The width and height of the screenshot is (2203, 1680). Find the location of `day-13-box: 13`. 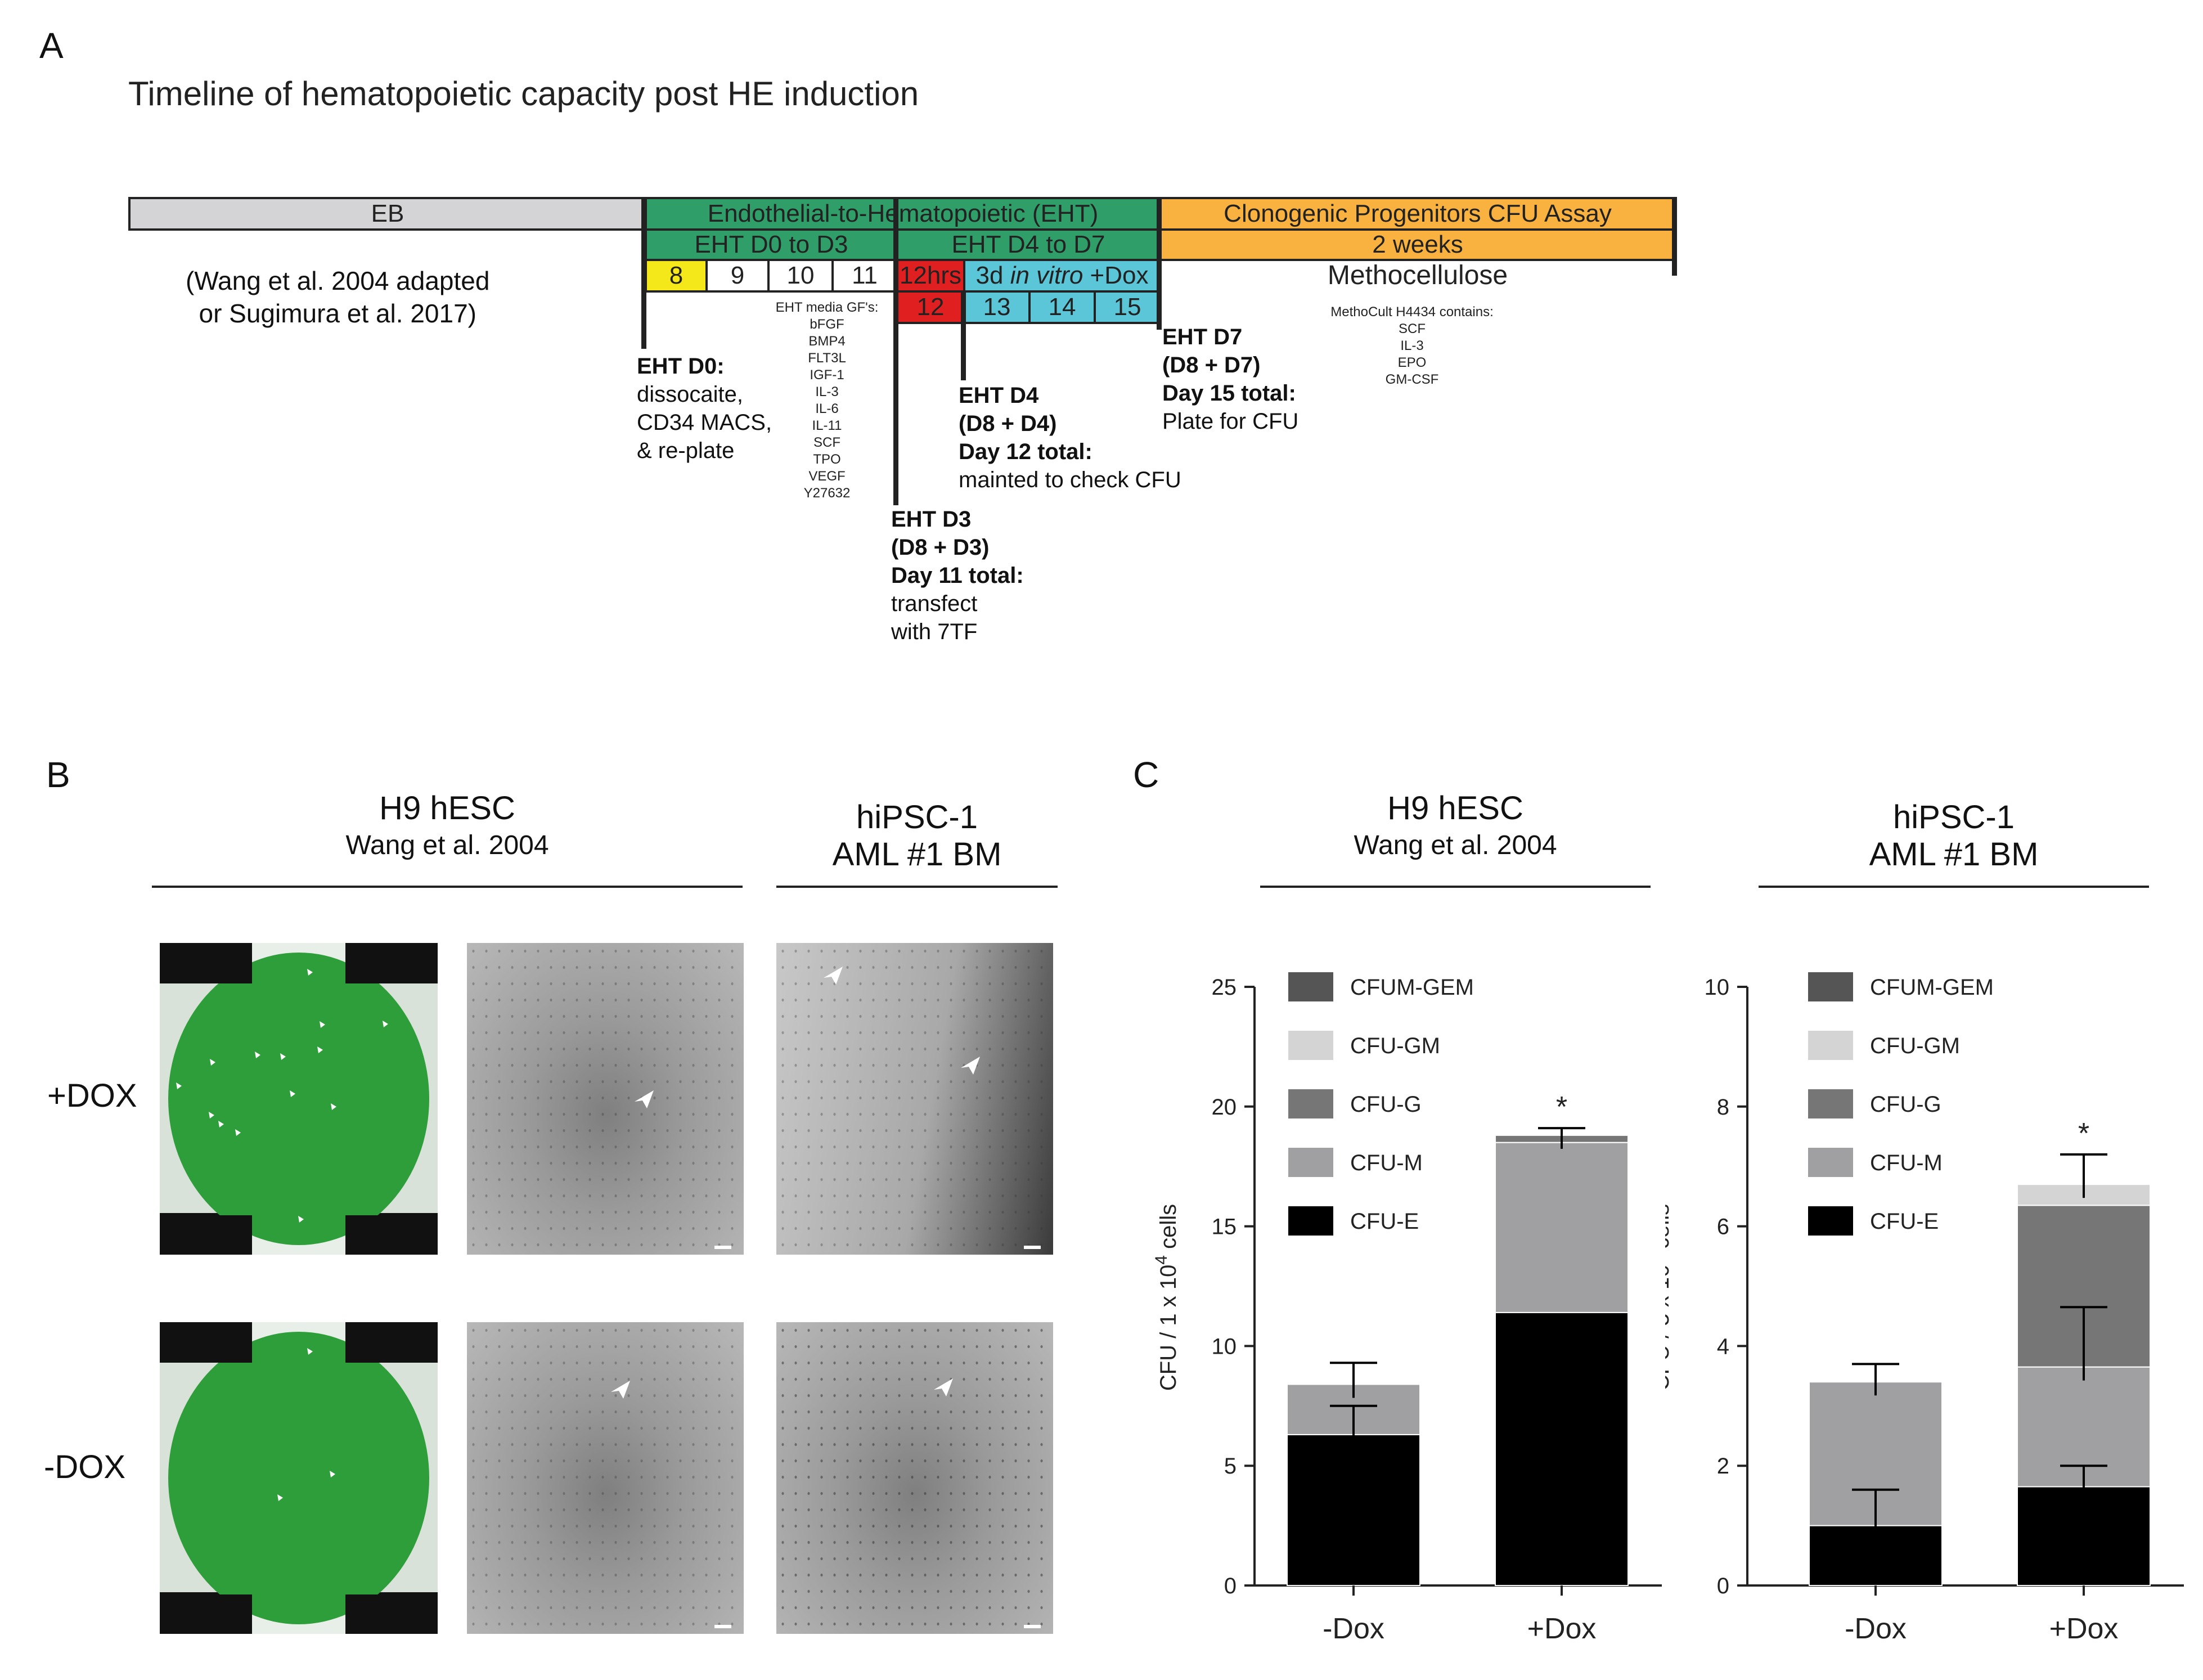

day-13-box: 13 is located at coordinates (997, 307).